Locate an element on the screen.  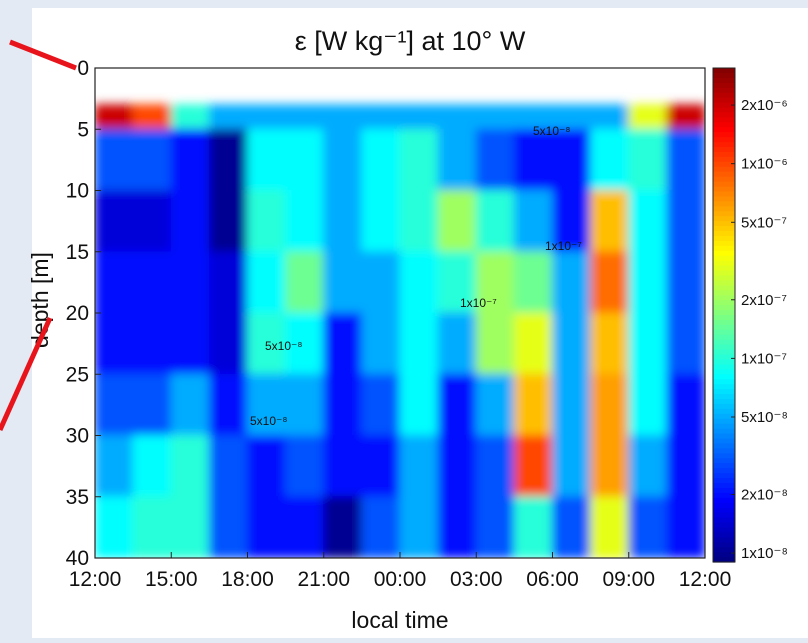
y-tick-label: 20 is located at coordinates (77, 313).